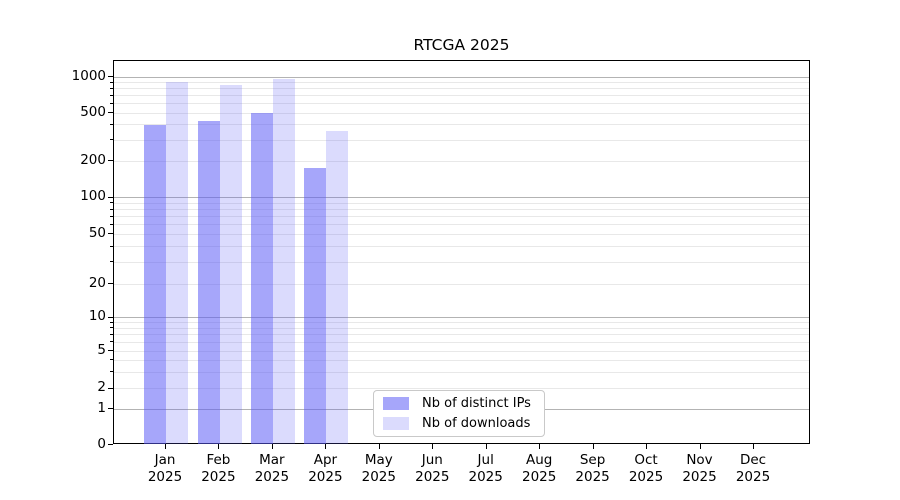 The image size is (900, 500). Describe the element at coordinates (646, 468) in the screenshot. I see `x-axis-tick-label-oct: Oct 2025` at that location.